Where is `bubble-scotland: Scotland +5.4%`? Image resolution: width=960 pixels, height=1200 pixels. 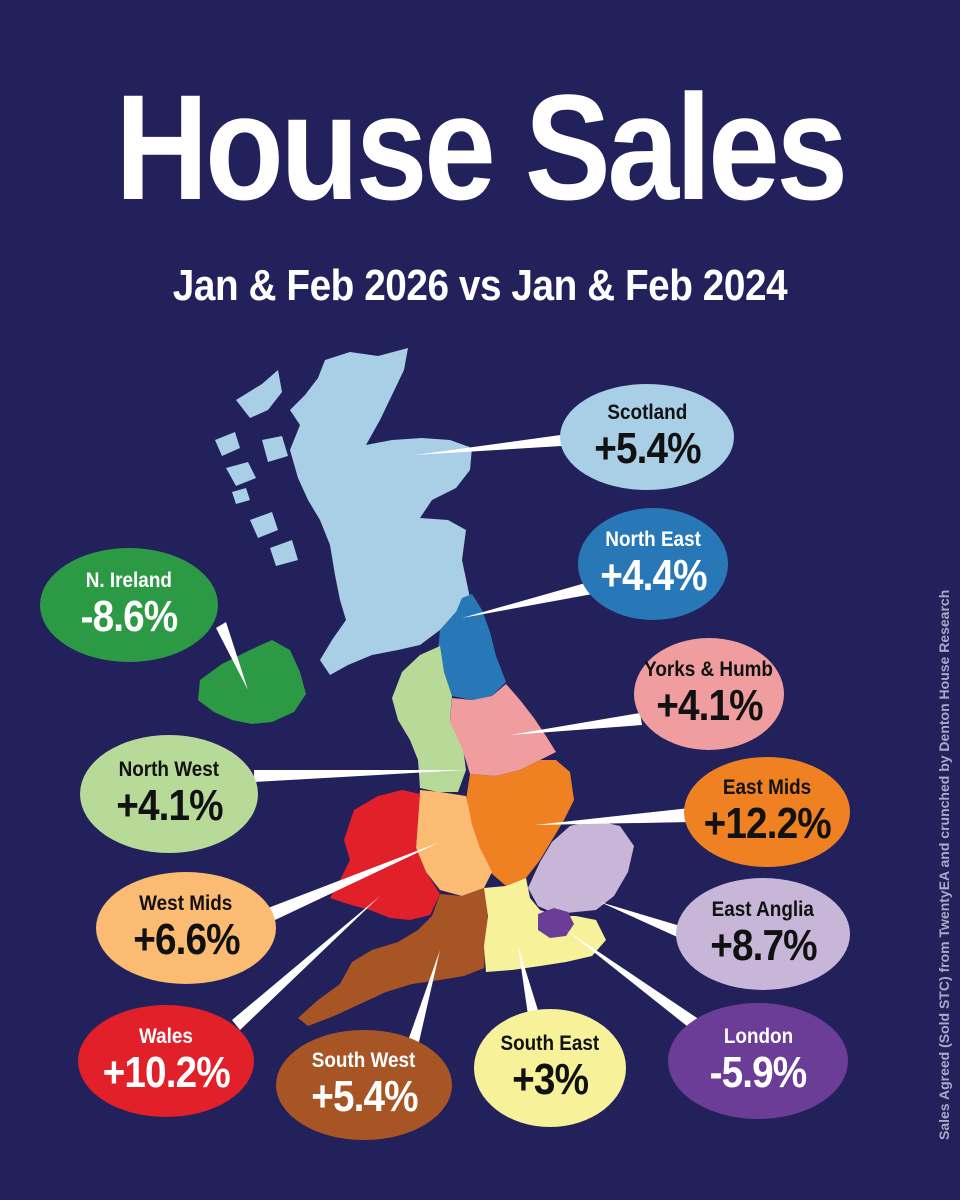 bubble-scotland: Scotland +5.4% is located at coordinates (647, 437).